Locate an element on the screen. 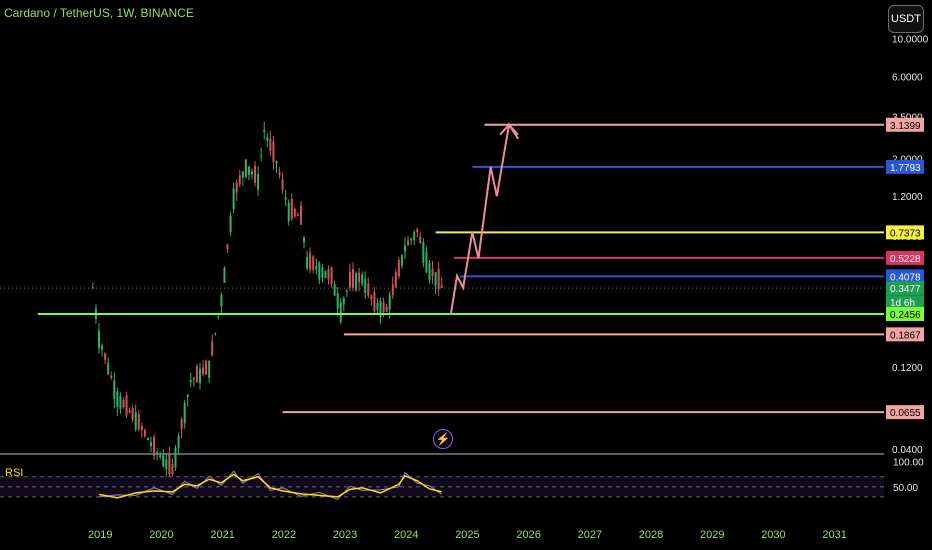 This screenshot has height=550, width=932. x-tick-label: 2030 is located at coordinates (773, 535).